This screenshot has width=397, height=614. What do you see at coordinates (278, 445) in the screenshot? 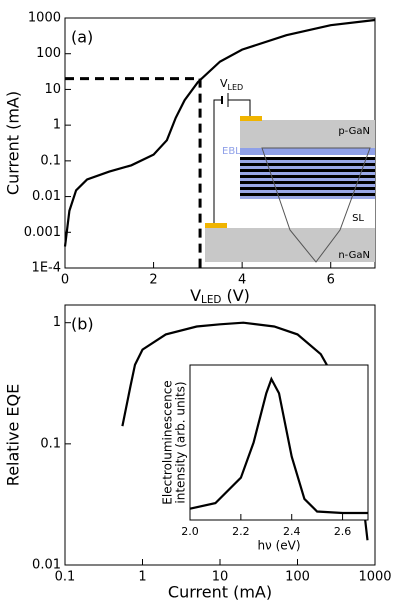
I see `data-line` at bounding box center [278, 445].